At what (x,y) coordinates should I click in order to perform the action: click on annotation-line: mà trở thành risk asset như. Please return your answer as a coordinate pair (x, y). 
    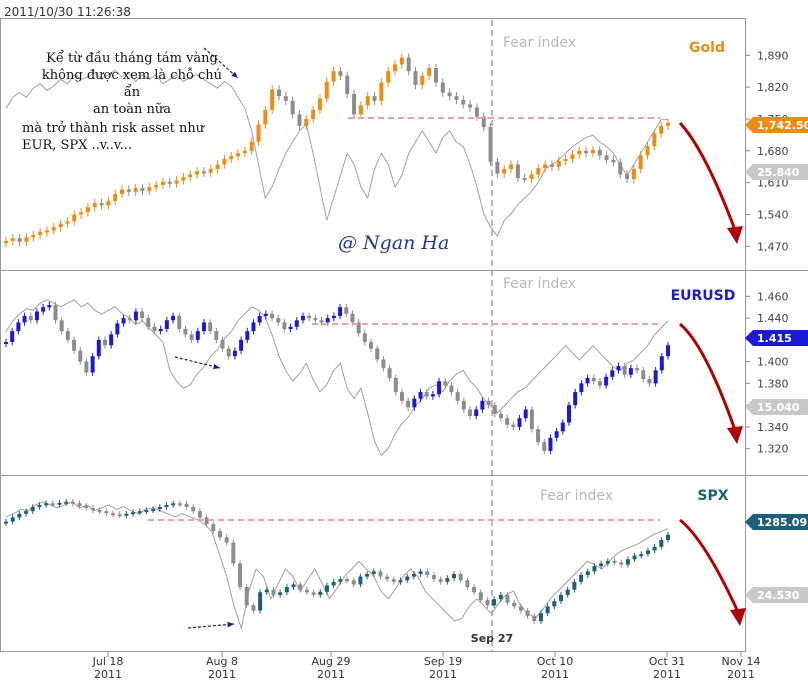
    Looking at the image, I should click on (113, 128).